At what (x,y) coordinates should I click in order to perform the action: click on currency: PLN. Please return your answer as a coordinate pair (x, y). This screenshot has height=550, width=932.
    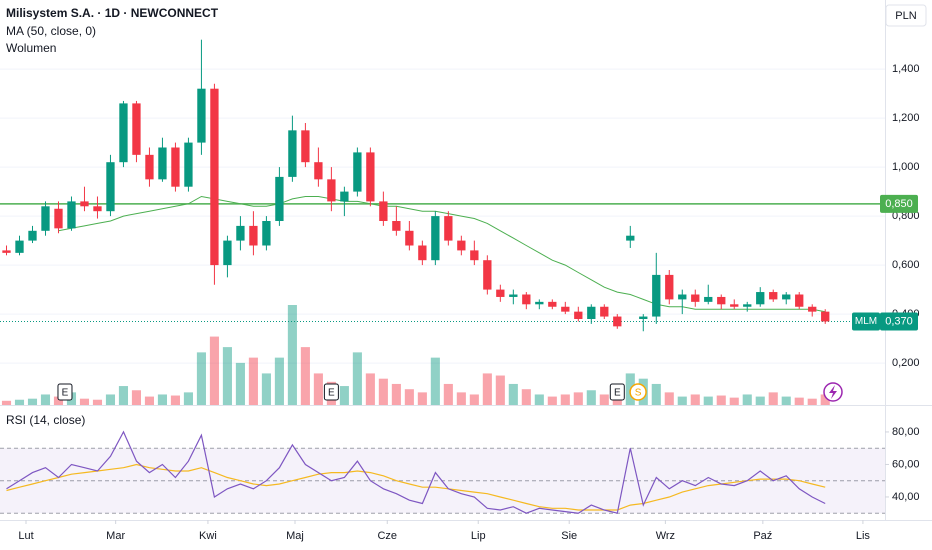
    Looking at the image, I should click on (905, 16).